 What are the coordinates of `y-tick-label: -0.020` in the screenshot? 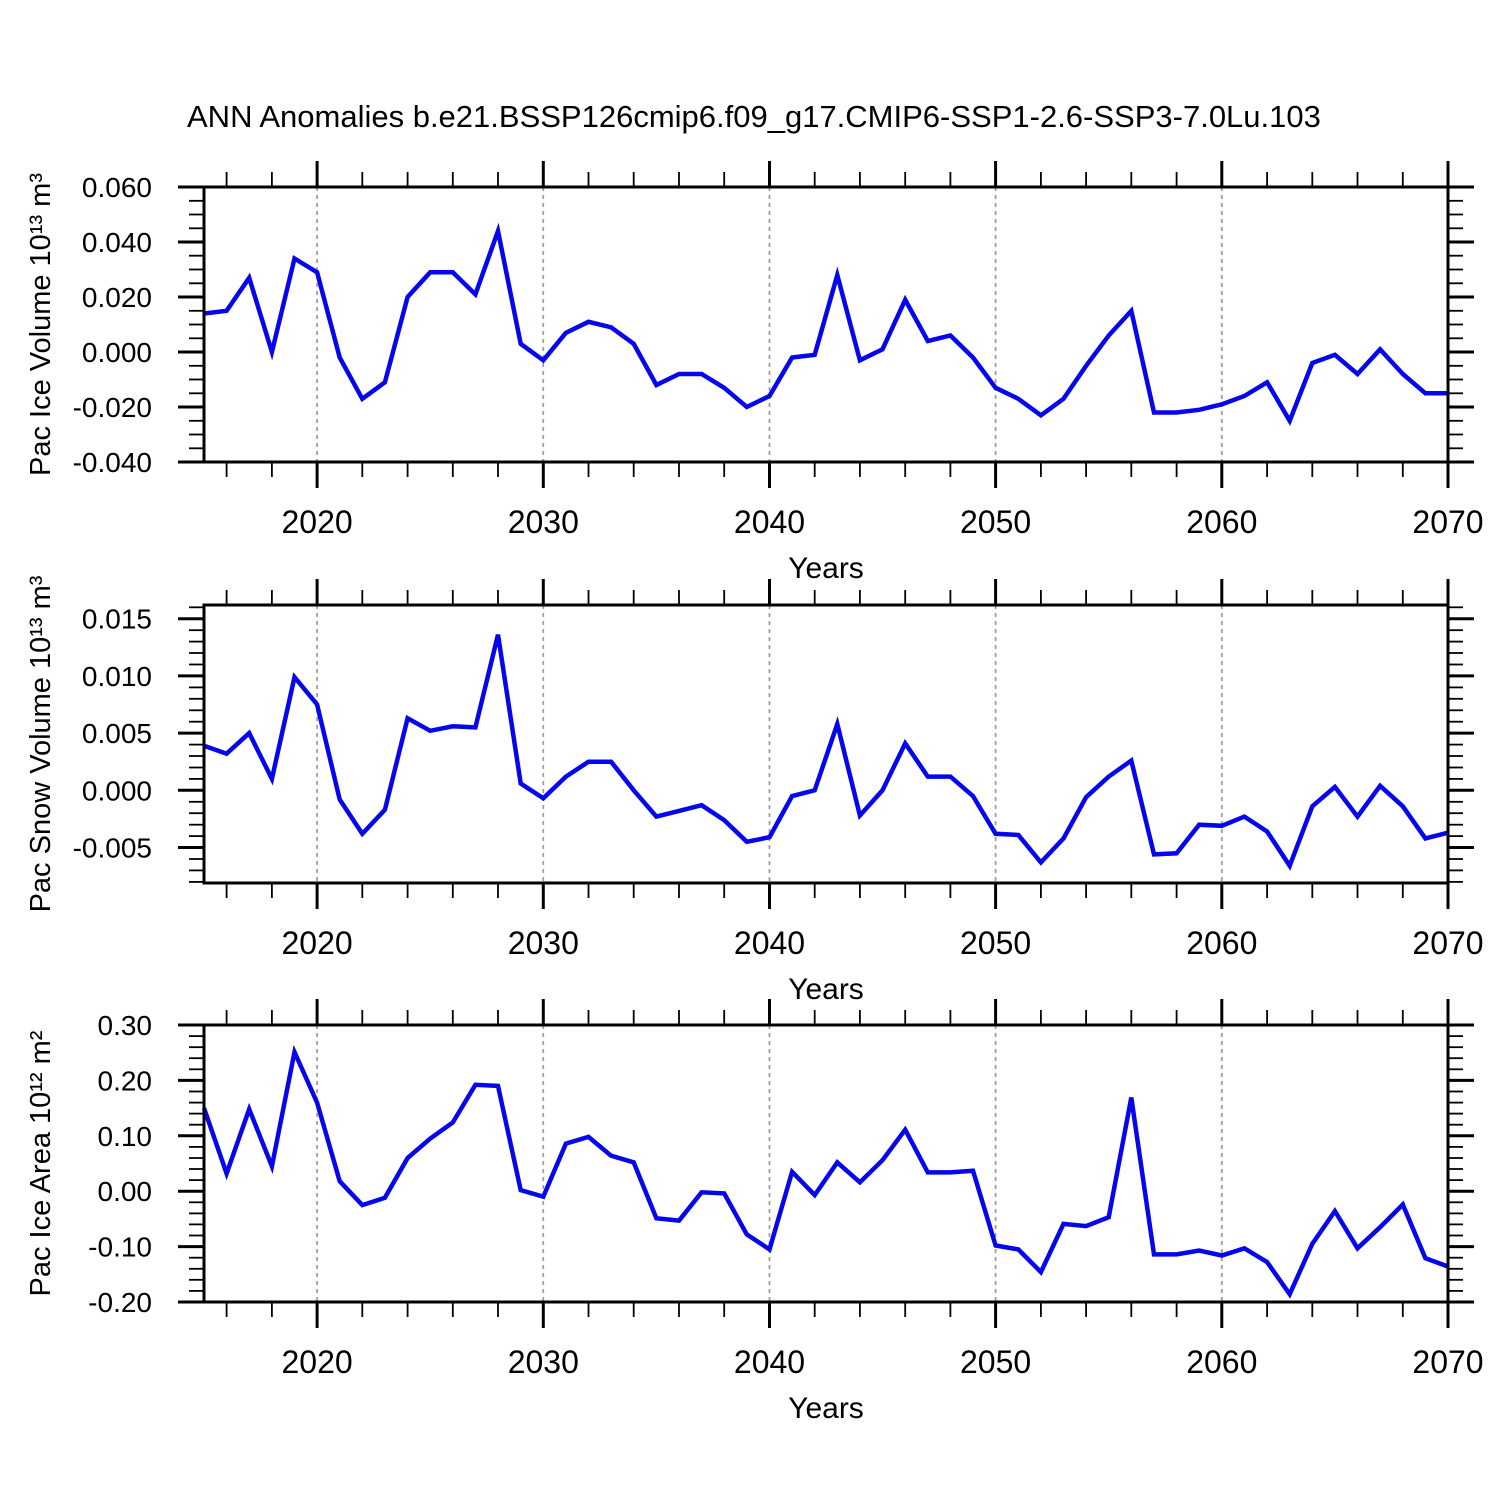 It's located at (112, 407).